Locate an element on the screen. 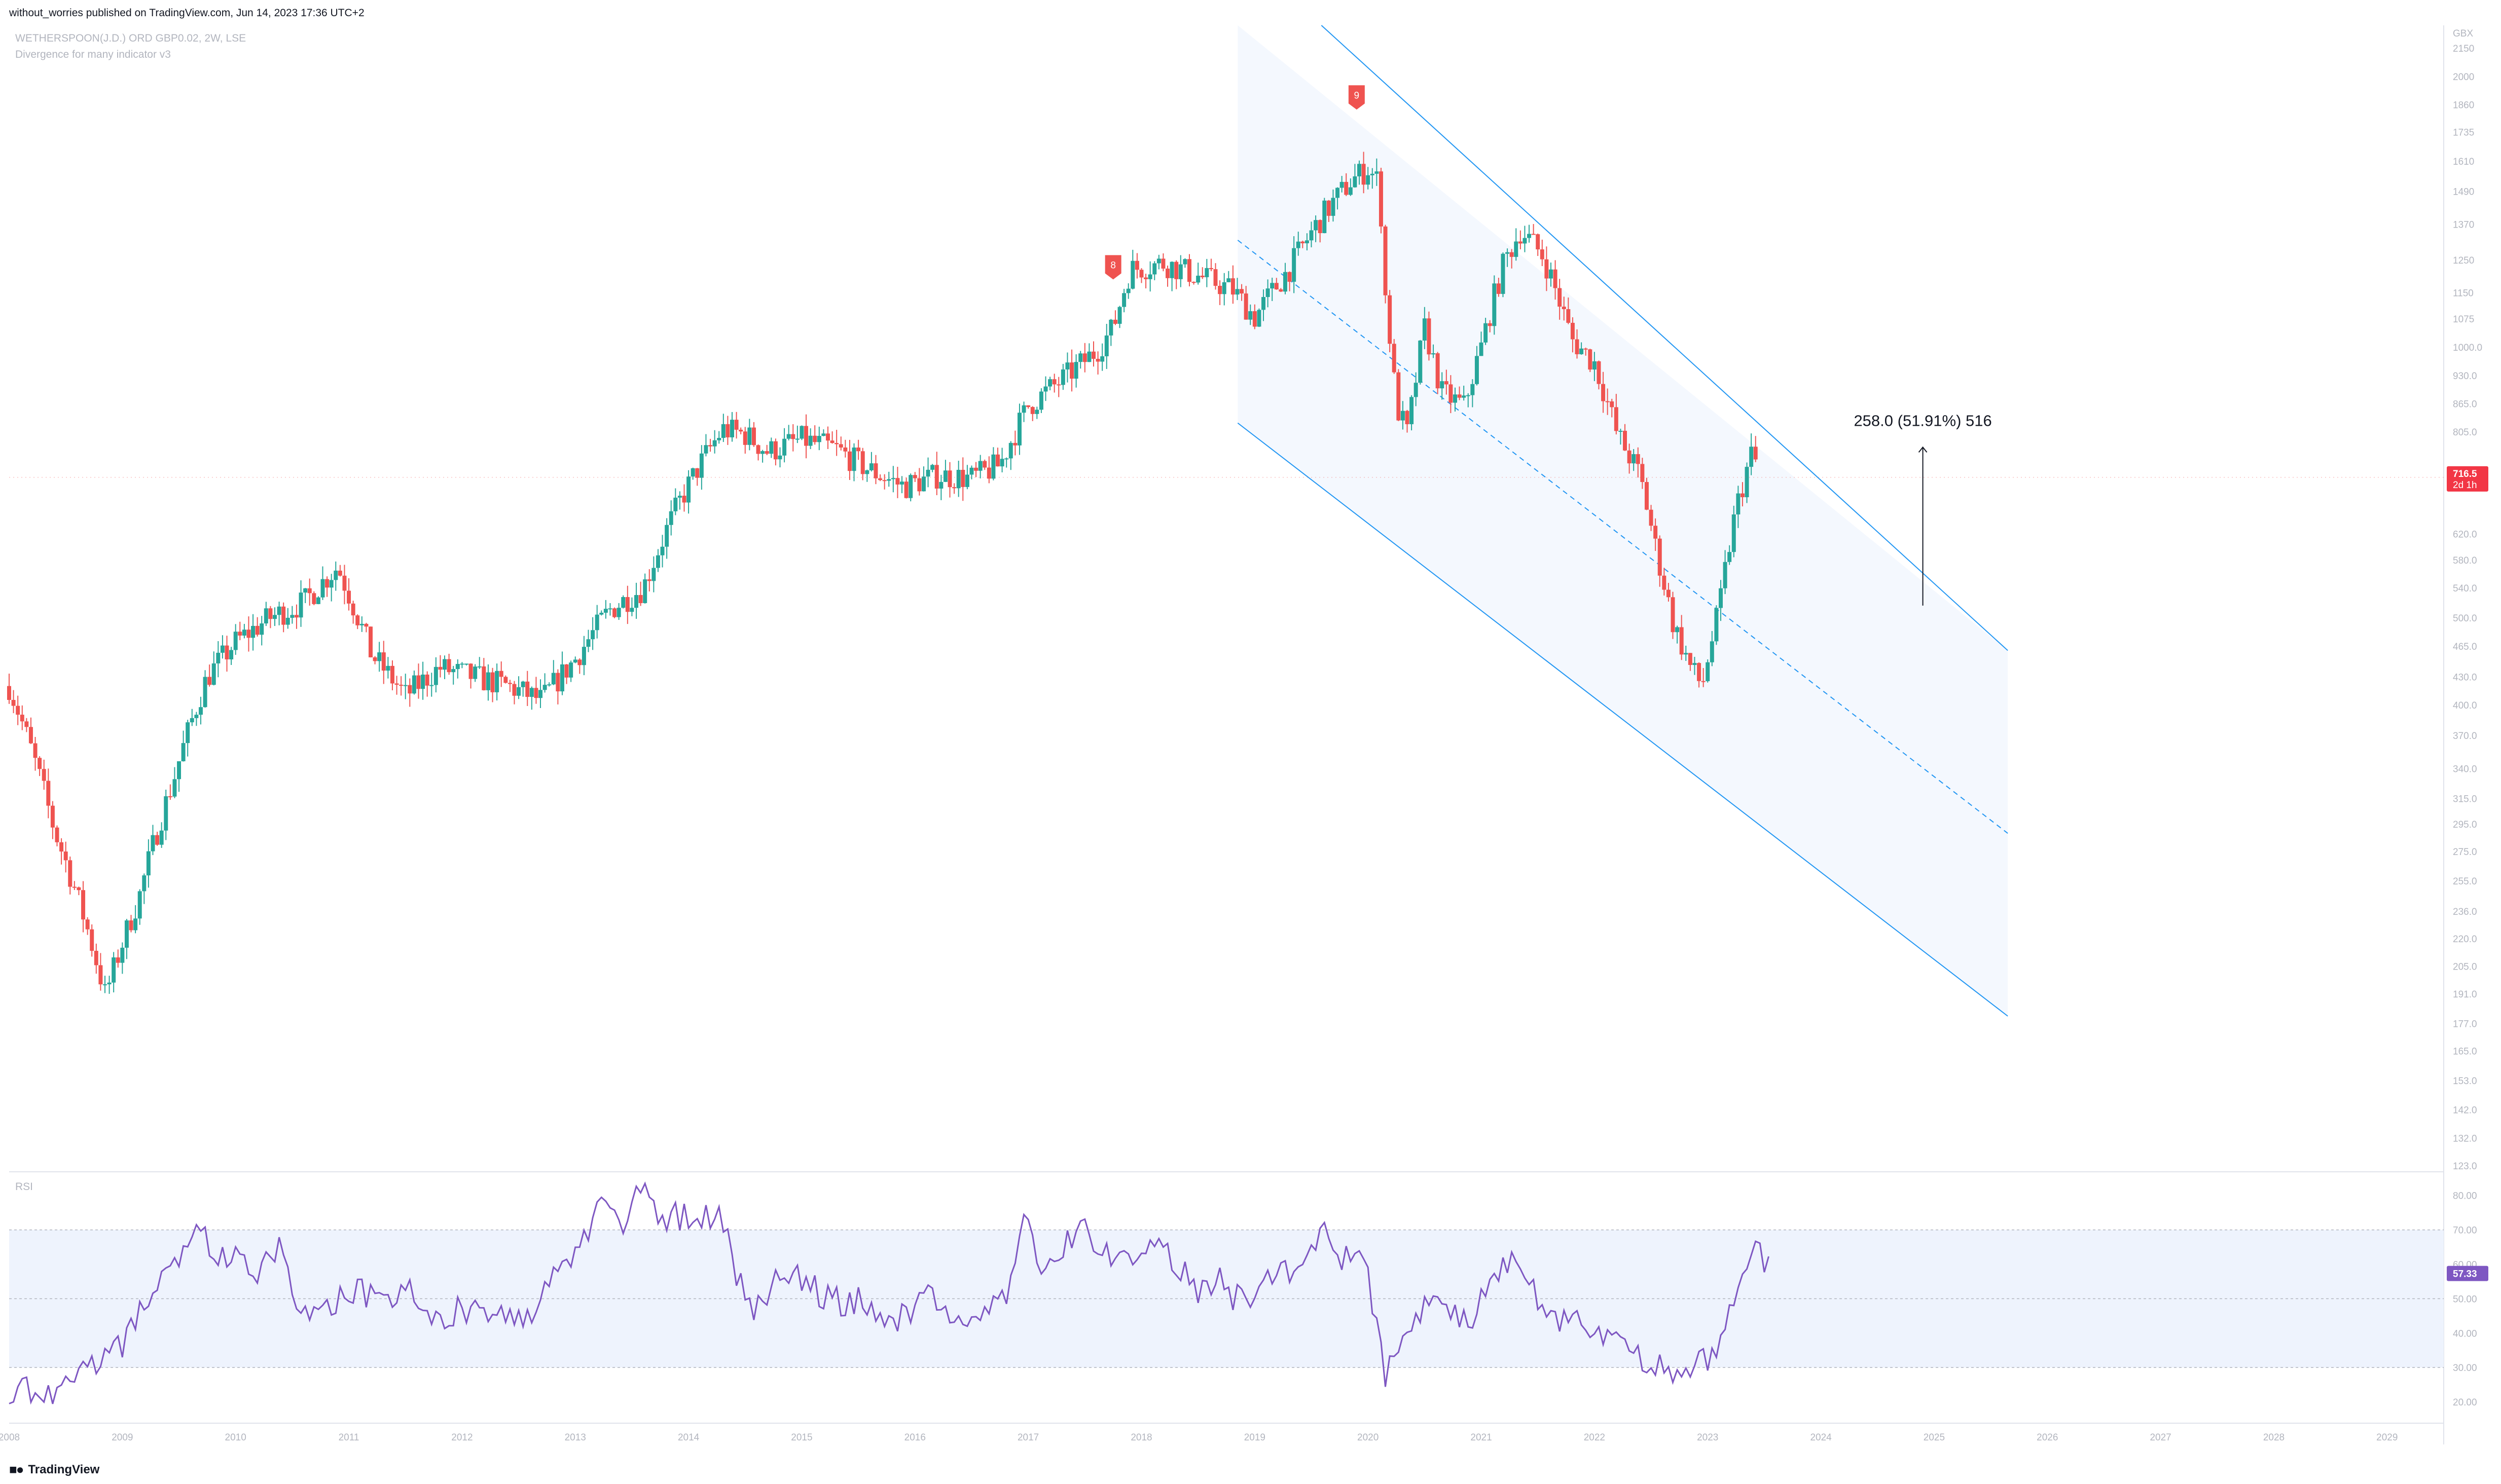 This screenshot has width=2501, height=1484. signal-marker-label: 8 is located at coordinates (1113, 265).